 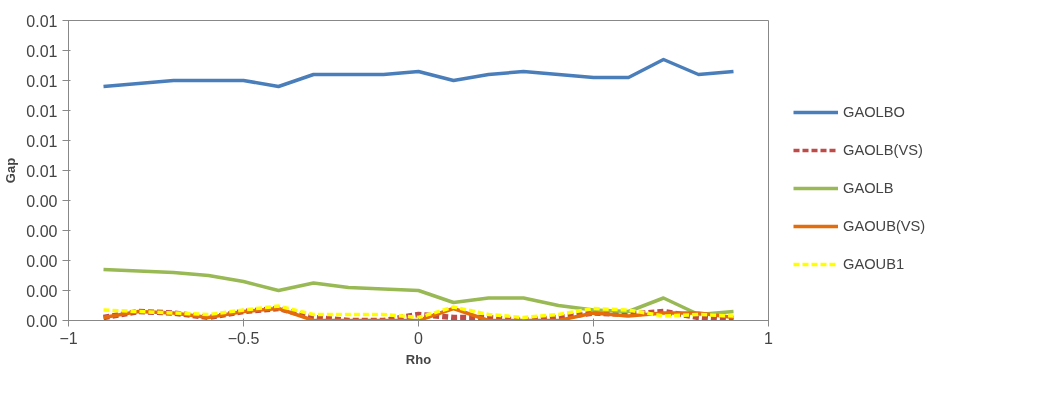 I want to click on legend-label: GAOUB1, so click(x=874, y=264).